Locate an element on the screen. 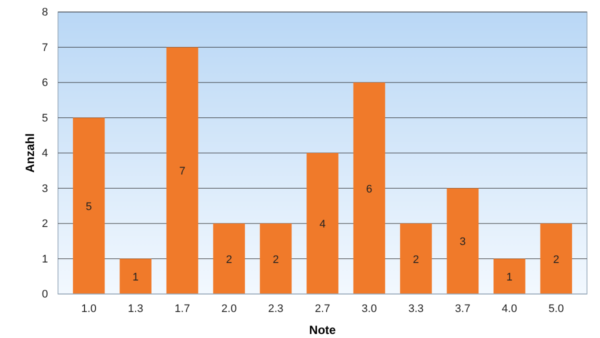 Image resolution: width=600 pixels, height=338 pixels. data-label: 5 is located at coordinates (89, 206).